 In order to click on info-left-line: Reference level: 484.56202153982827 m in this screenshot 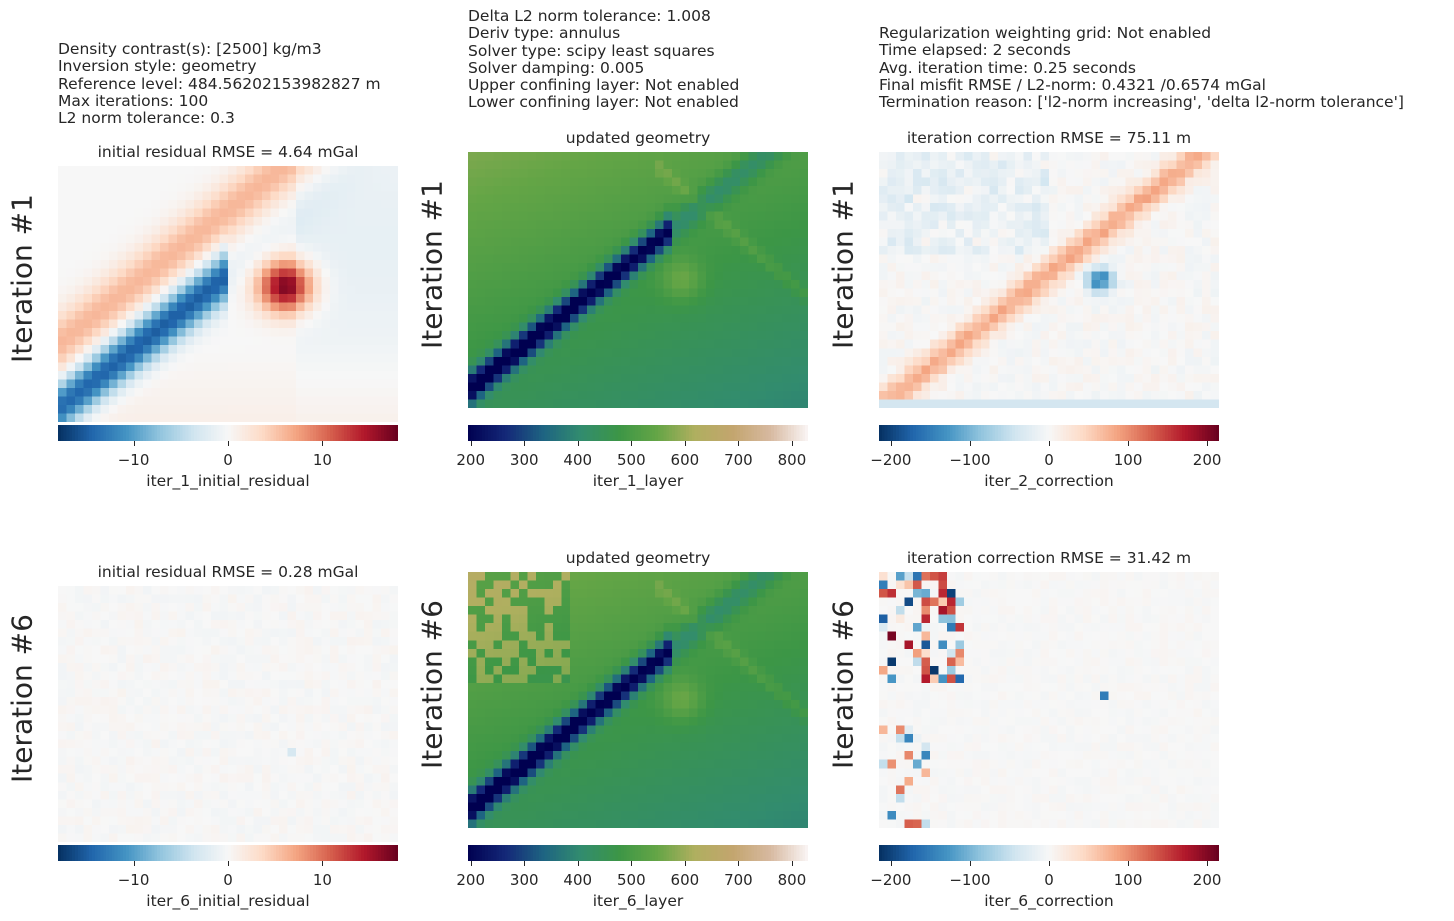, I will do `click(219, 83)`.